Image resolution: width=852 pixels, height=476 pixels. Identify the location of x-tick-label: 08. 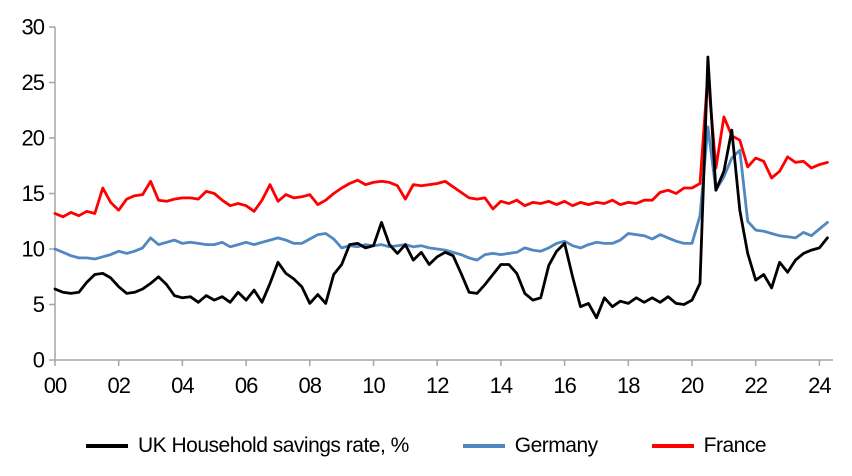
(310, 385).